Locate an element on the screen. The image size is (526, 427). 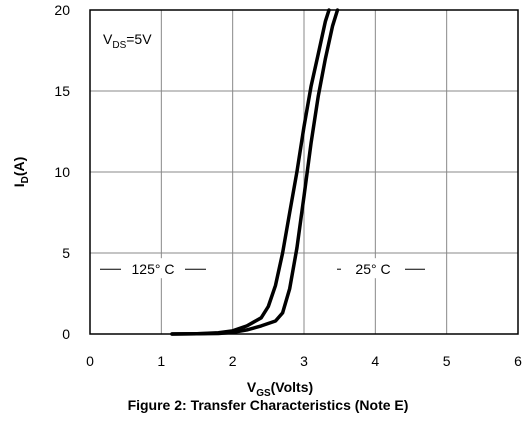
condition-rest: =5V is located at coordinates (139, 39).